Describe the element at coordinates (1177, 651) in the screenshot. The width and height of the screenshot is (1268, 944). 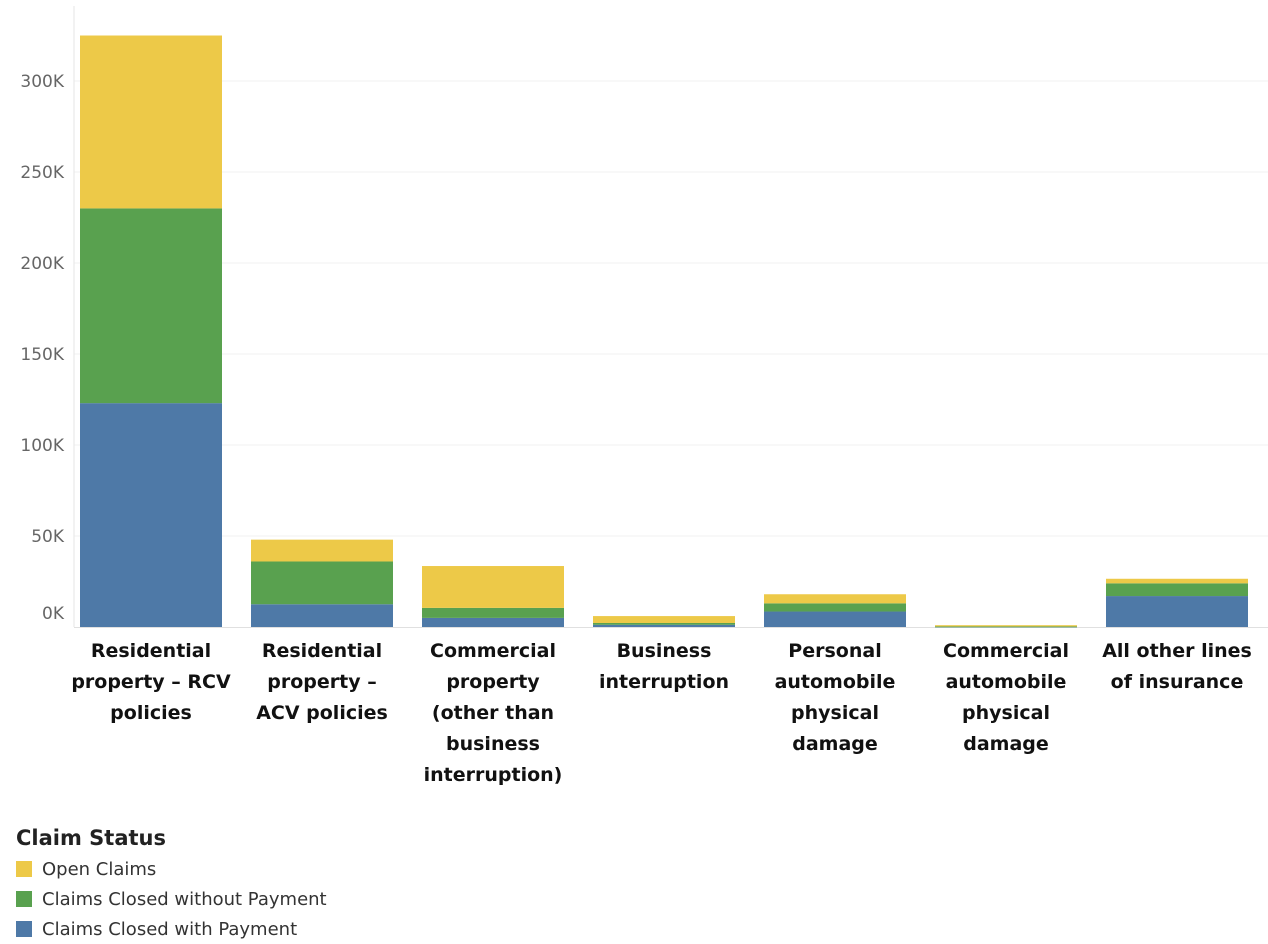
I see `x-tick-label-line: All other lines` at that location.